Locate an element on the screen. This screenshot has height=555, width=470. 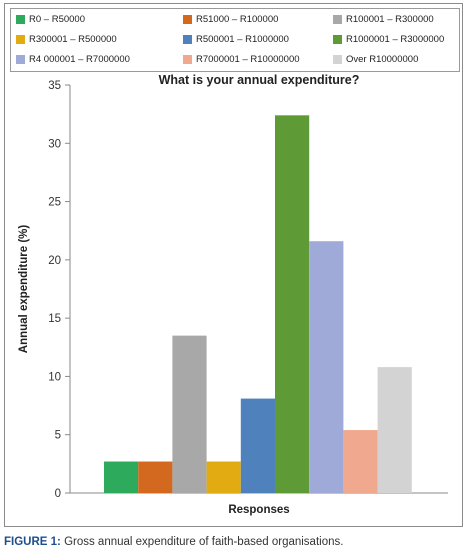
legend-label: R7000001 – R10000000 is located at coordinates (248, 59).